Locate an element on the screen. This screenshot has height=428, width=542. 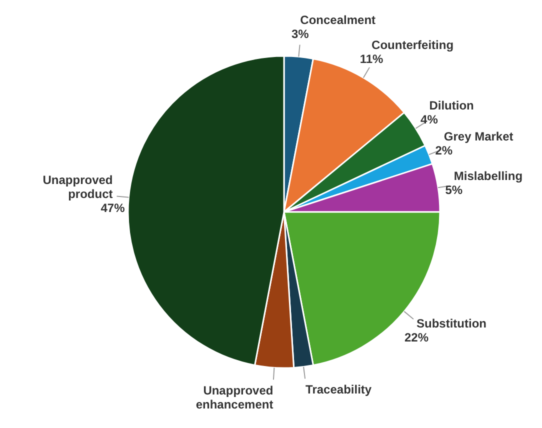
data-label: 47% is located at coordinates (113, 207).